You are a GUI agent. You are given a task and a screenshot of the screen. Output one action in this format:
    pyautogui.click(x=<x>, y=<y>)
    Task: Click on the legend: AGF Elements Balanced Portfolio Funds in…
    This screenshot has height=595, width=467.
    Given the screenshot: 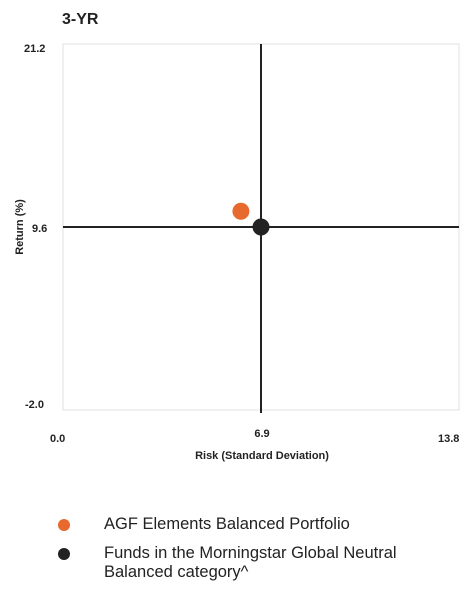 What is the action you would take?
    pyautogui.click(x=245, y=553)
    